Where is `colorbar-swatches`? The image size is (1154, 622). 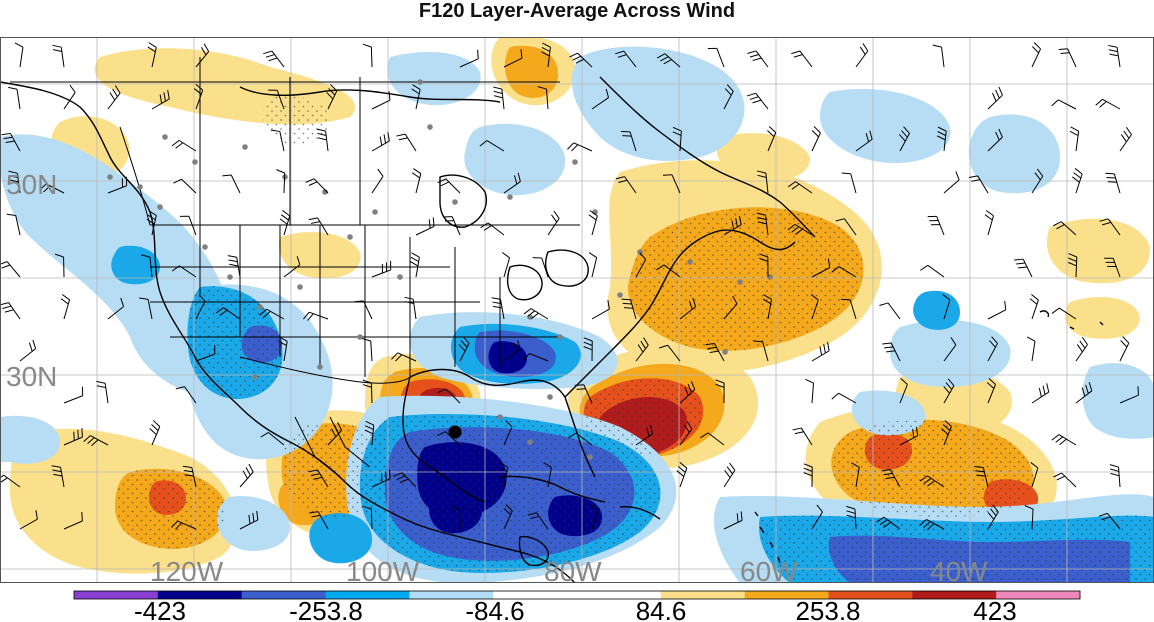 colorbar-swatches is located at coordinates (577, 595).